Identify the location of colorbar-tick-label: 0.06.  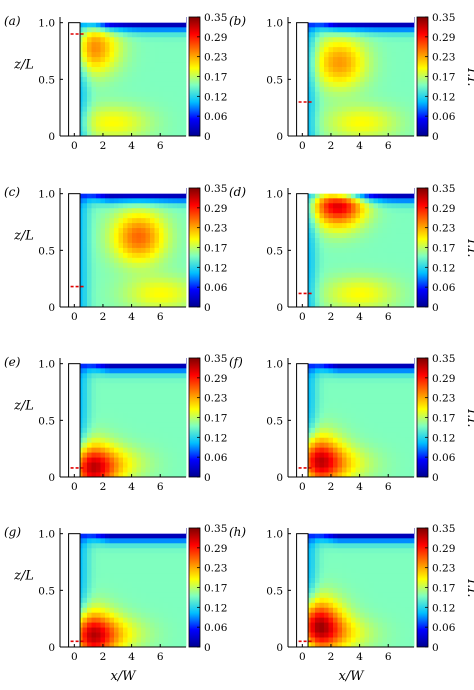
(444, 117).